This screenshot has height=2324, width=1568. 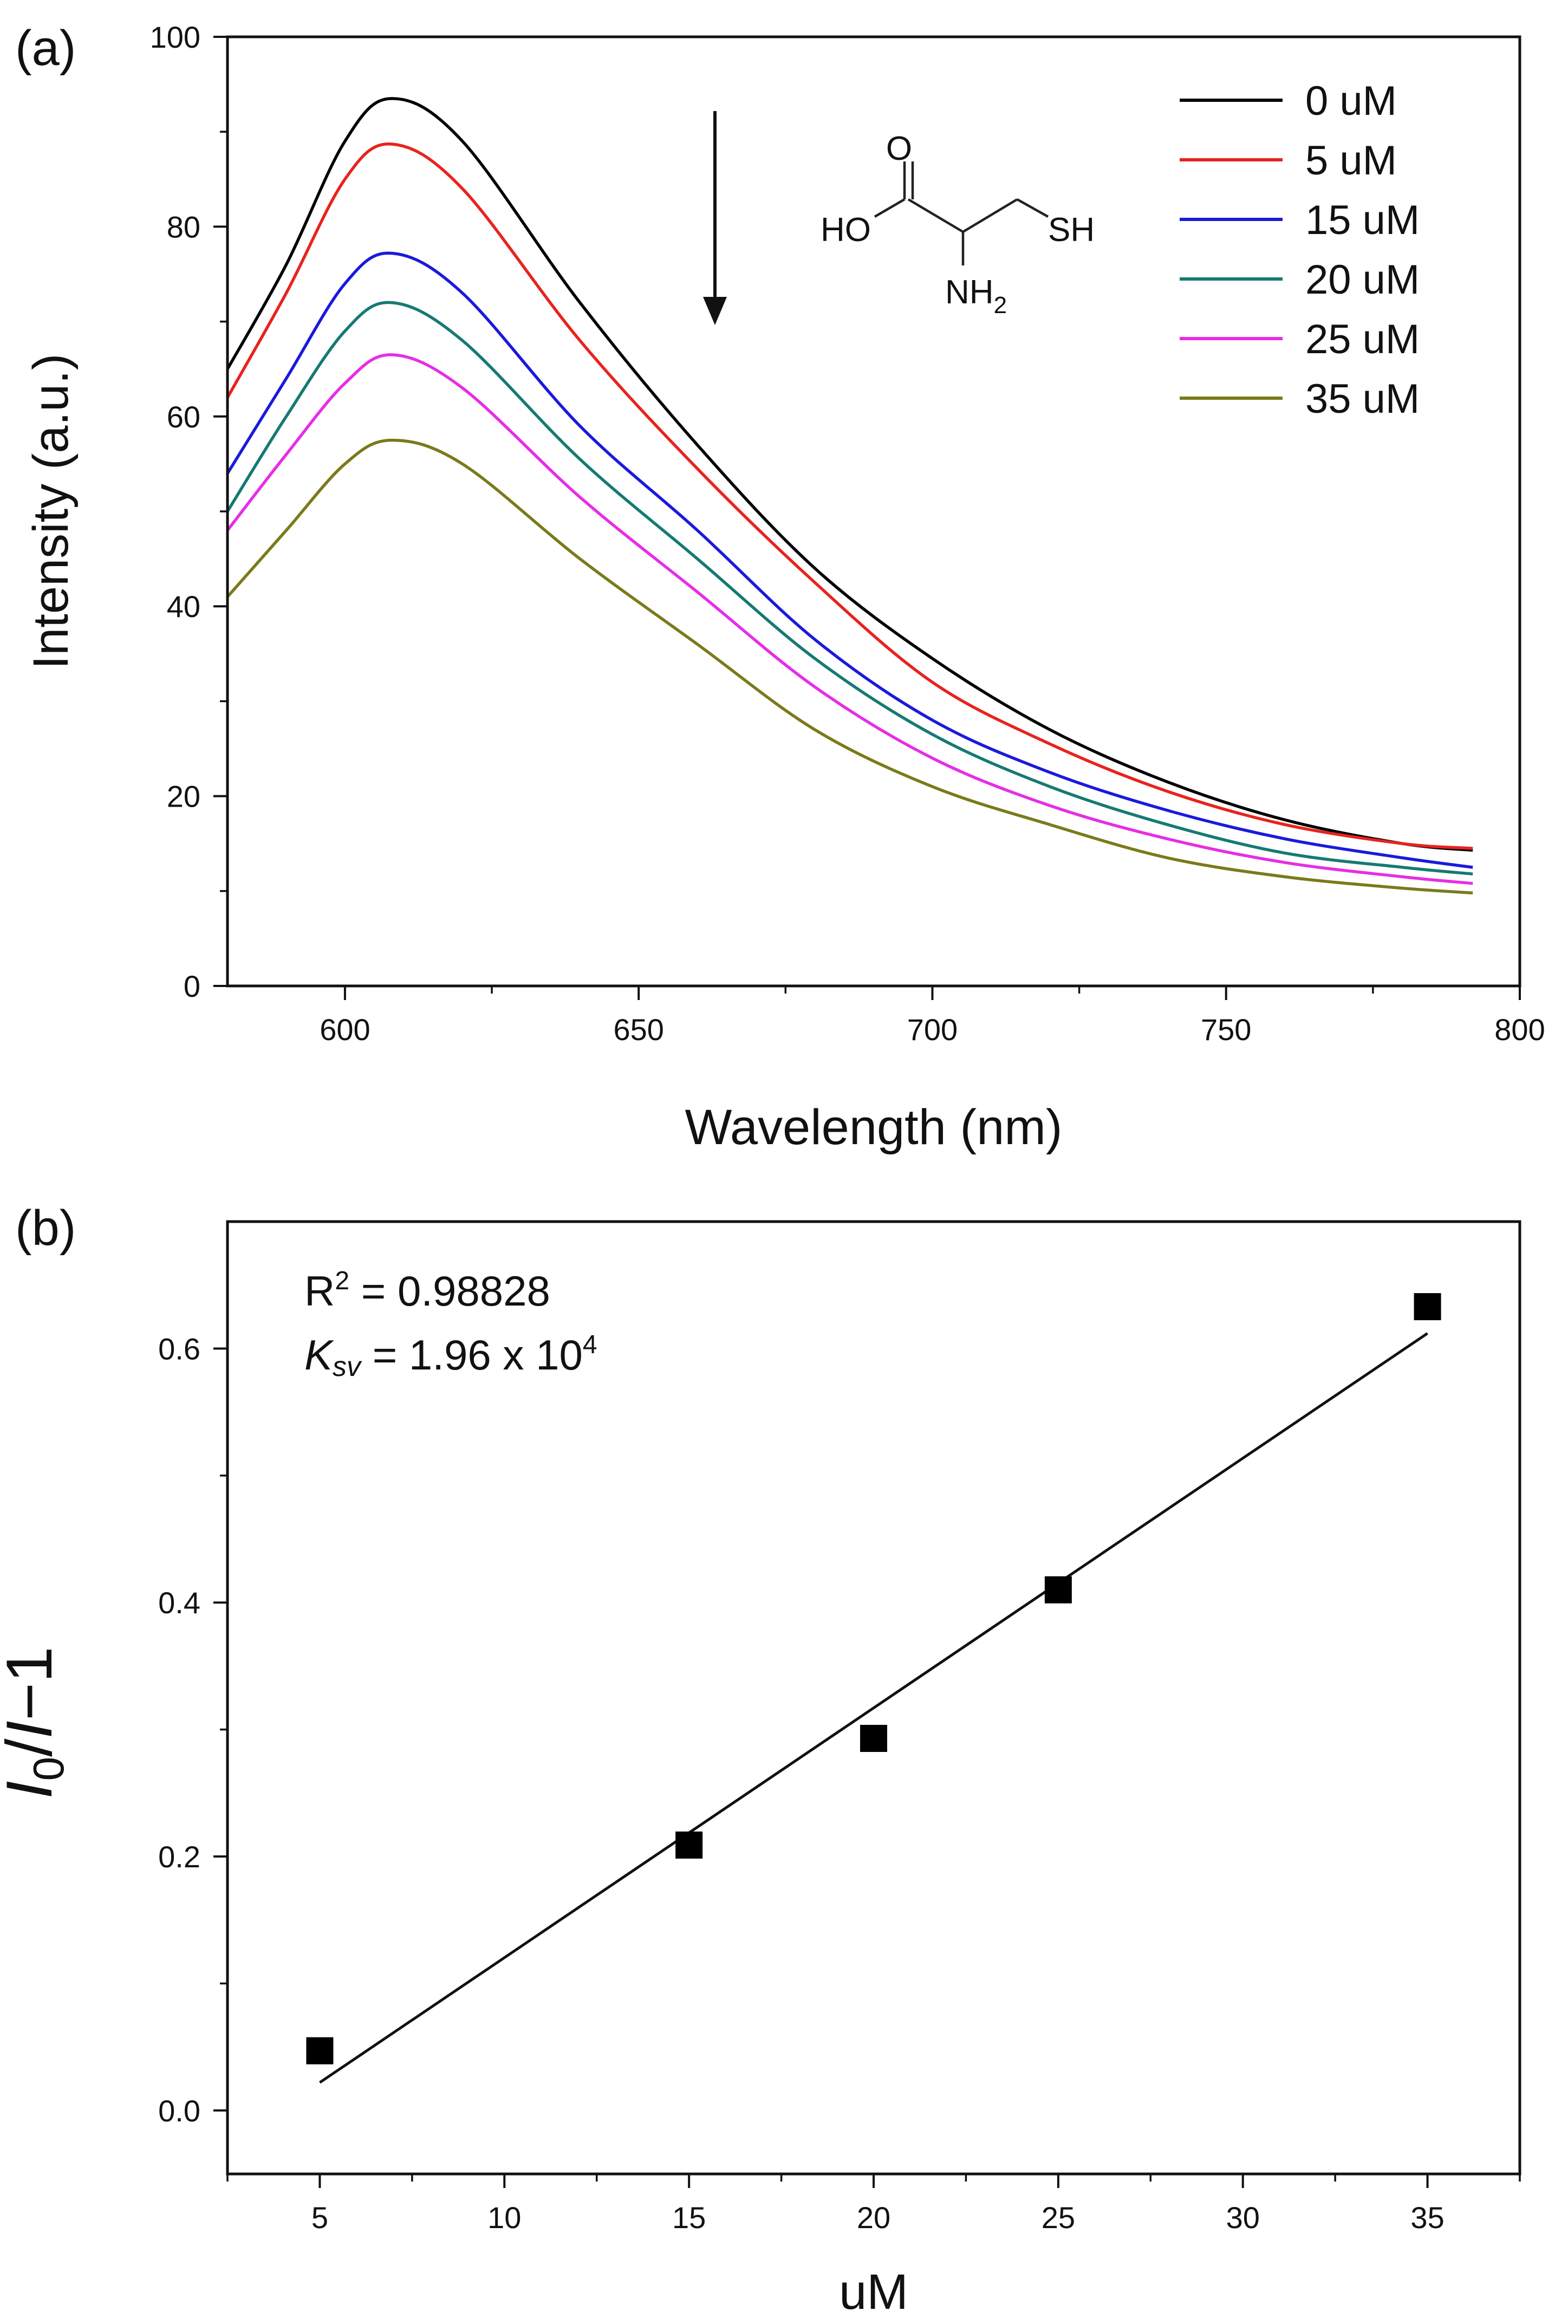 What do you see at coordinates (1351, 161) in the screenshot?
I see `legend-label-1: 5 uM` at bounding box center [1351, 161].